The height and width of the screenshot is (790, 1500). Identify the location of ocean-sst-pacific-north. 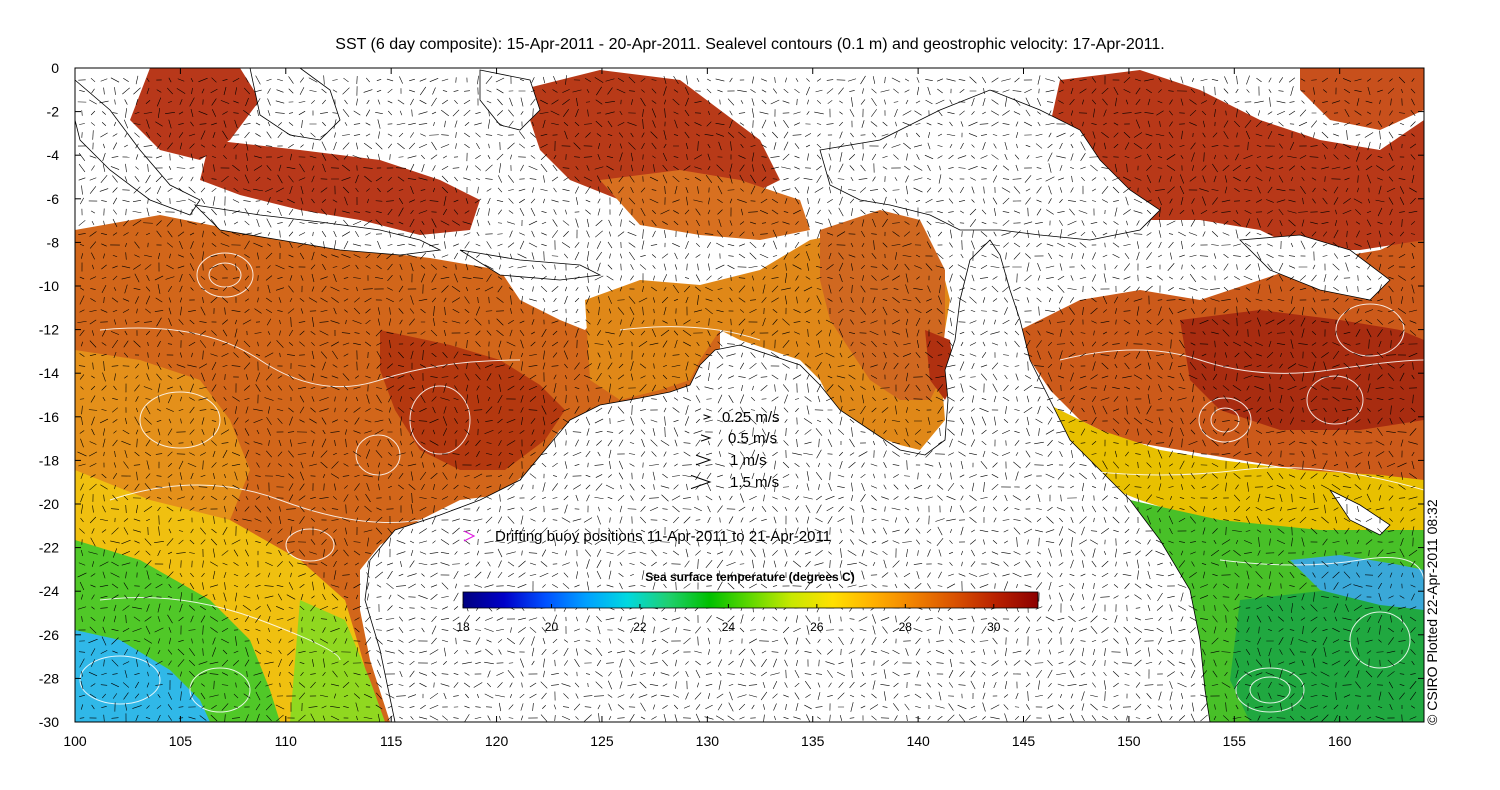
(1362, 99).